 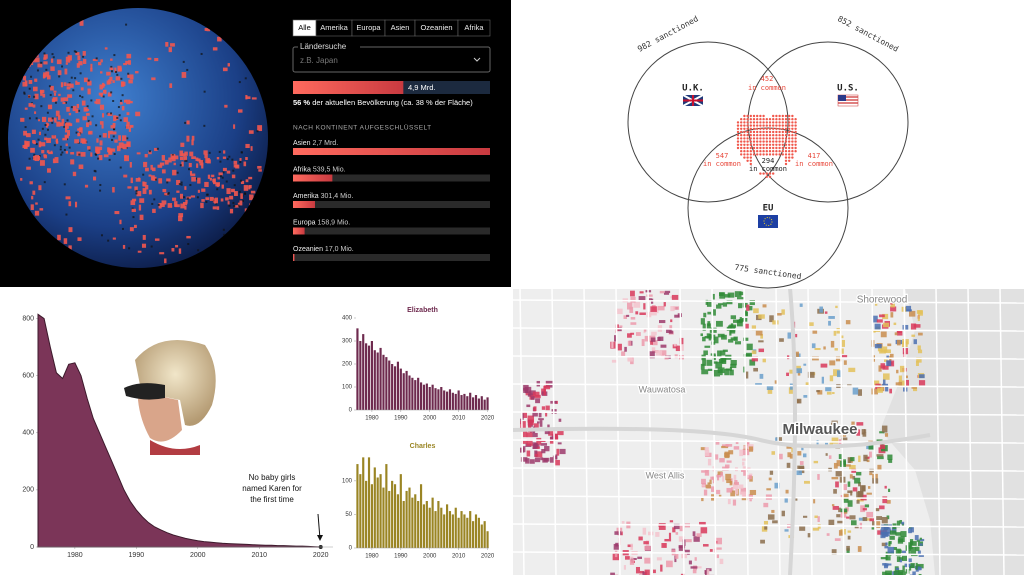 What do you see at coordinates (175, 447) in the screenshot?
I see `shirt` at bounding box center [175, 447].